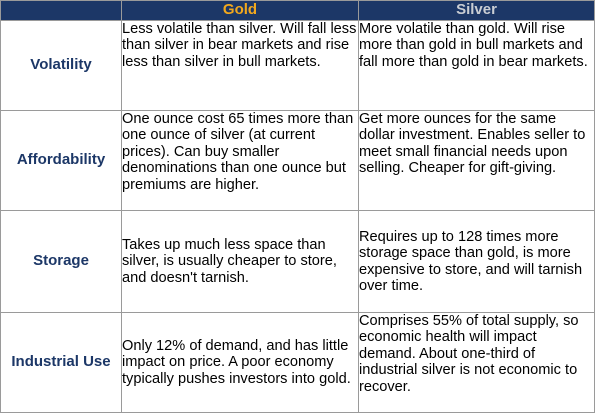 This screenshot has height=413, width=595. What do you see at coordinates (61, 362) in the screenshot?
I see `row-label-industrial-use: Industrial Use` at bounding box center [61, 362].